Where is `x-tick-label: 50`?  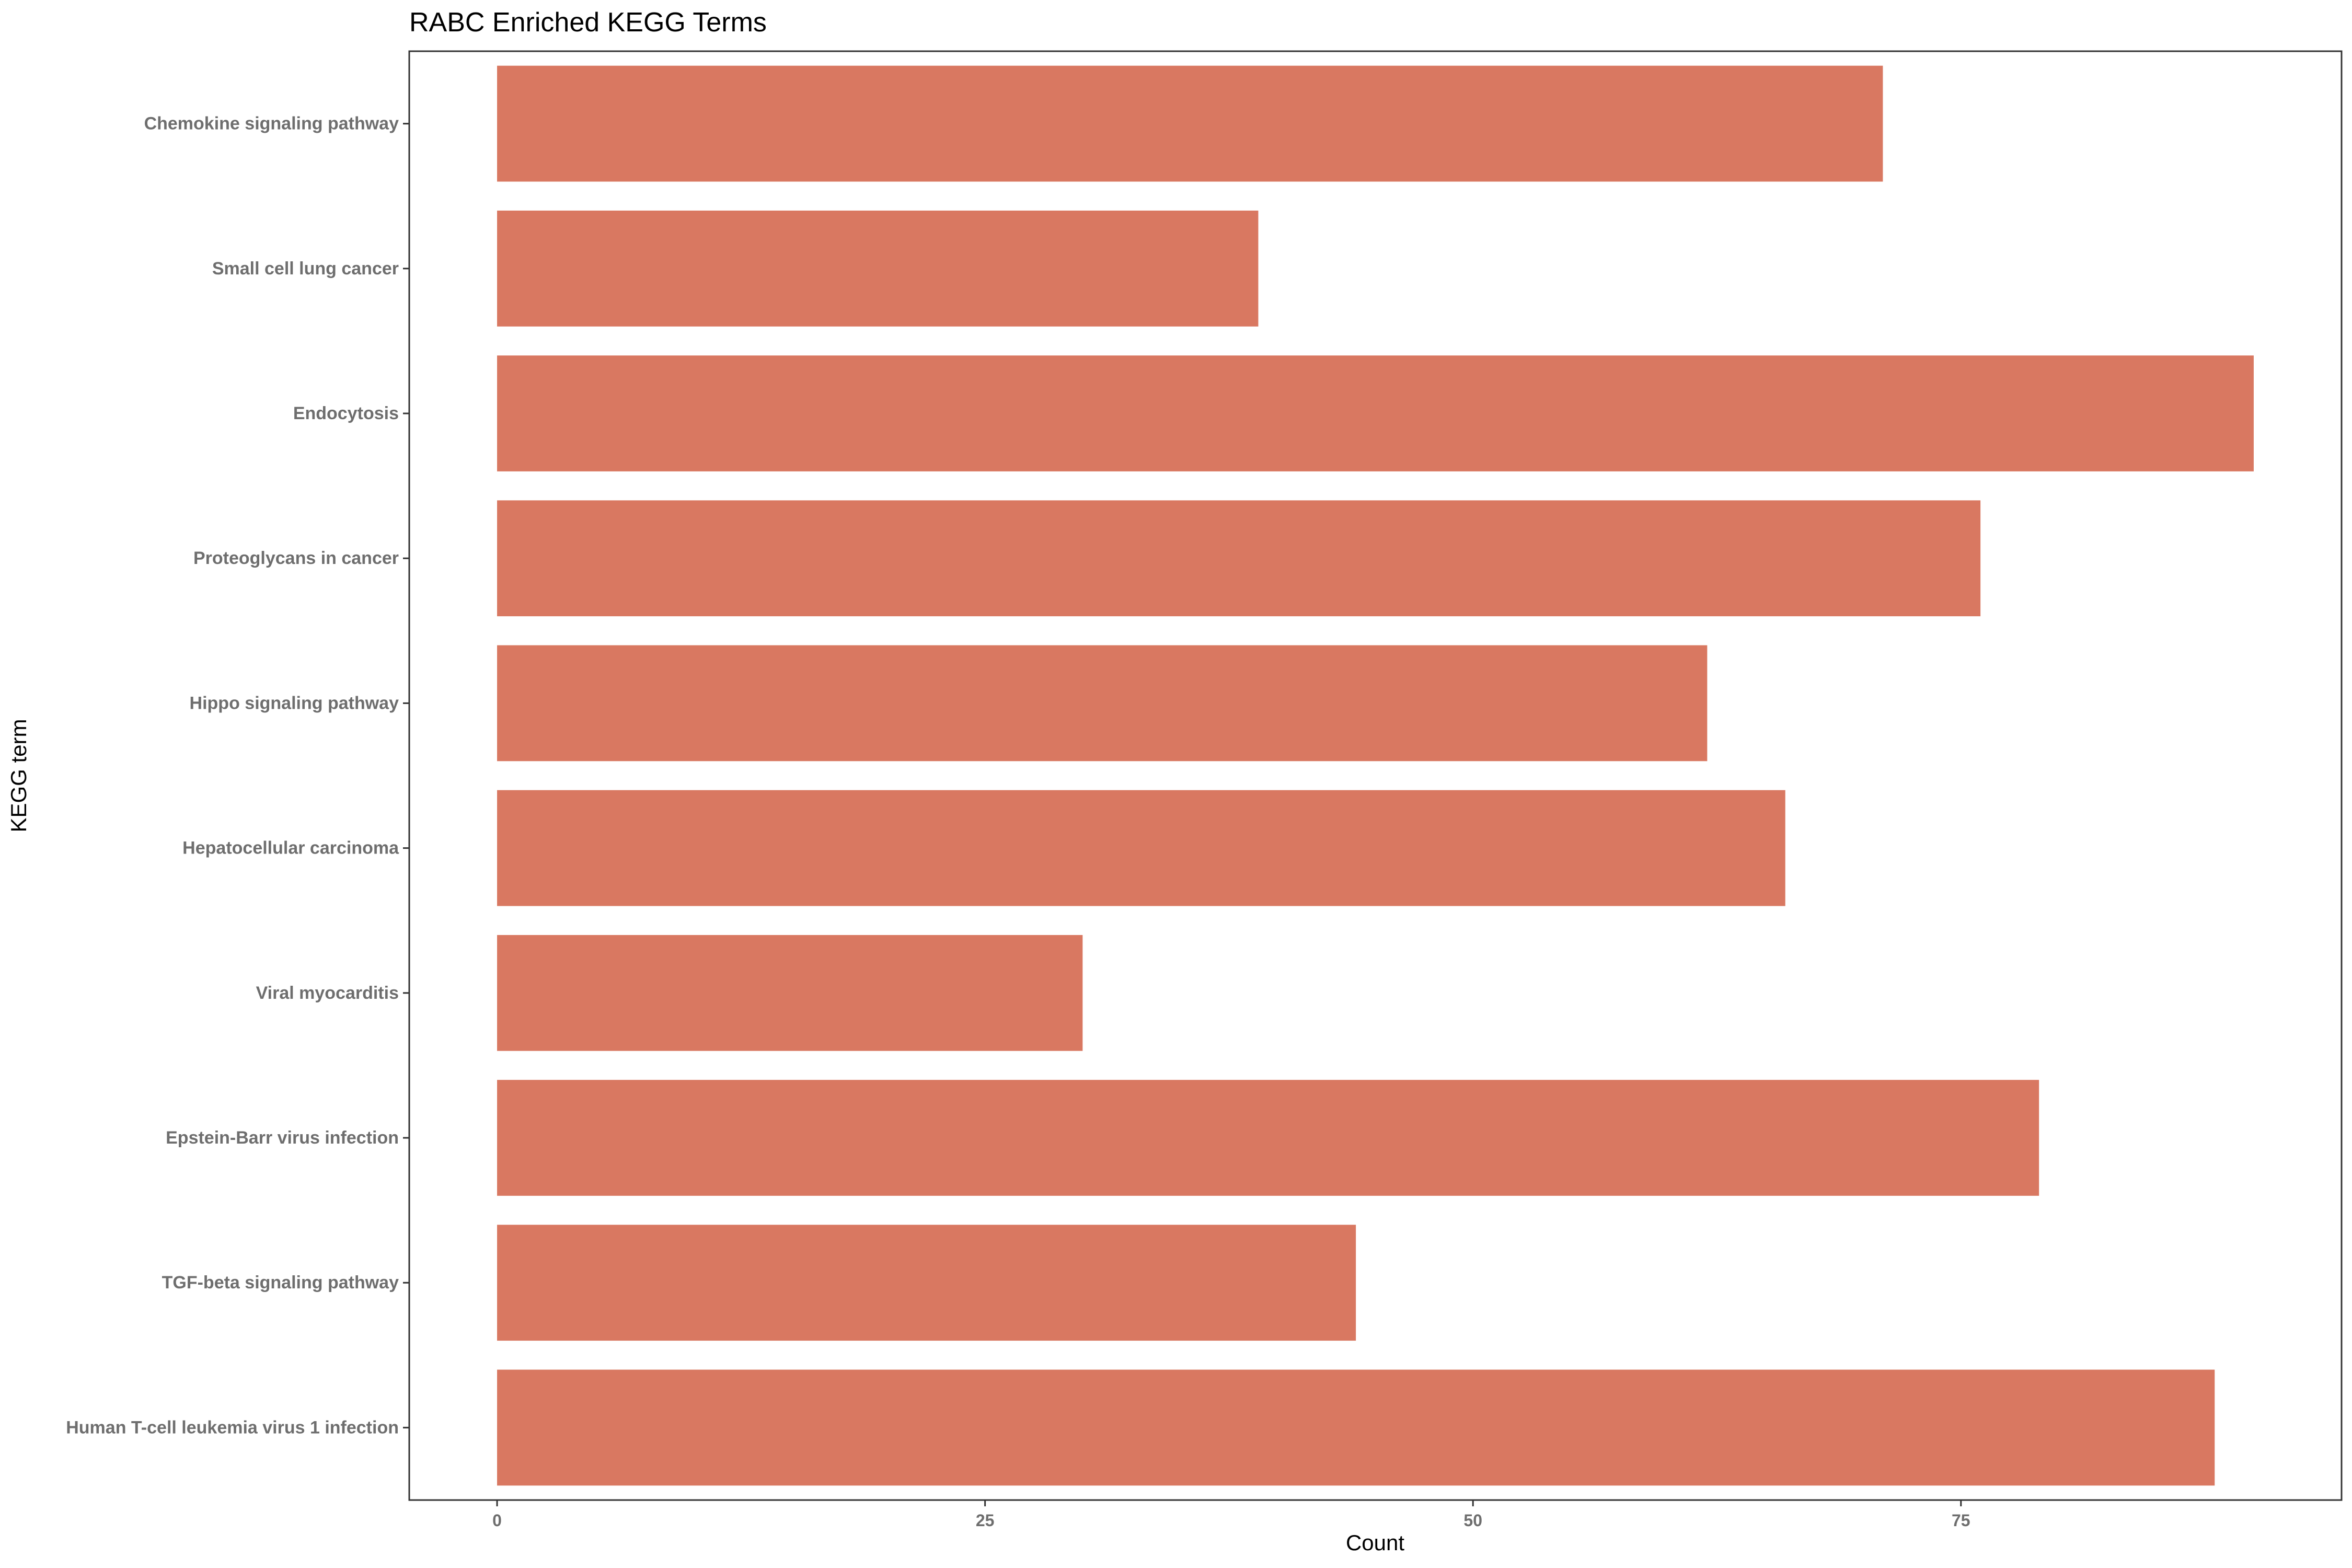 x-tick-label: 50 is located at coordinates (1472, 1520).